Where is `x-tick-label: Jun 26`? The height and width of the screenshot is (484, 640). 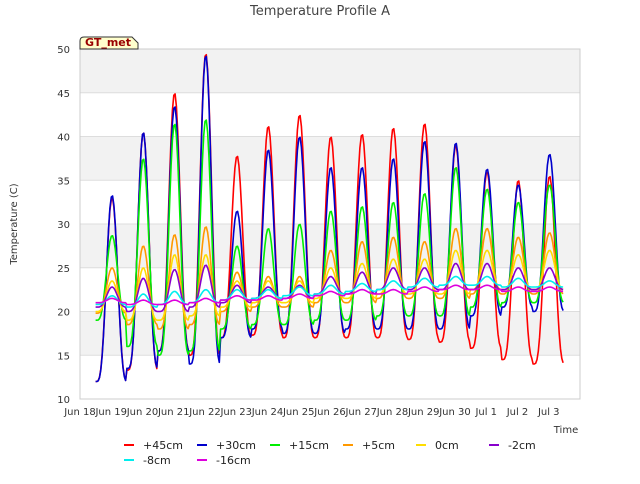 x-tick-label: Jun 26 is located at coordinates (329, 412).